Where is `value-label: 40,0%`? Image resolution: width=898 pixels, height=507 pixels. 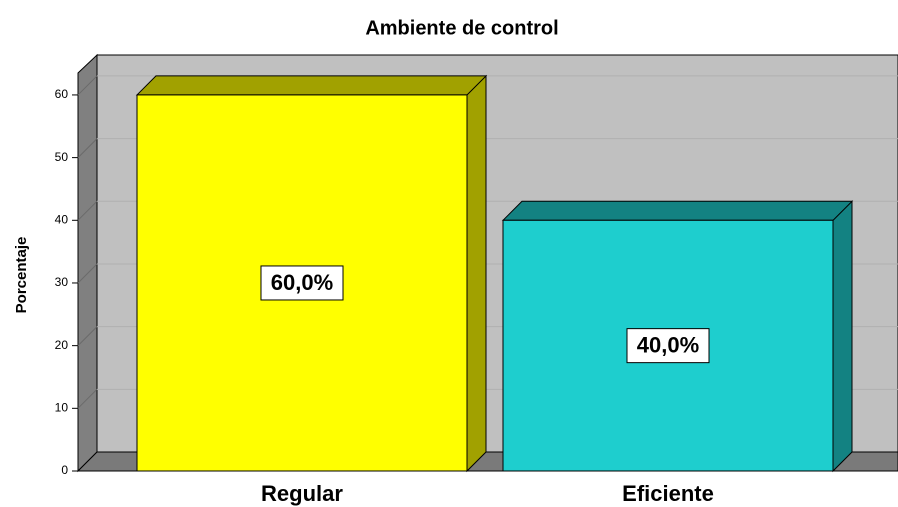 value-label: 40,0% is located at coordinates (668, 344).